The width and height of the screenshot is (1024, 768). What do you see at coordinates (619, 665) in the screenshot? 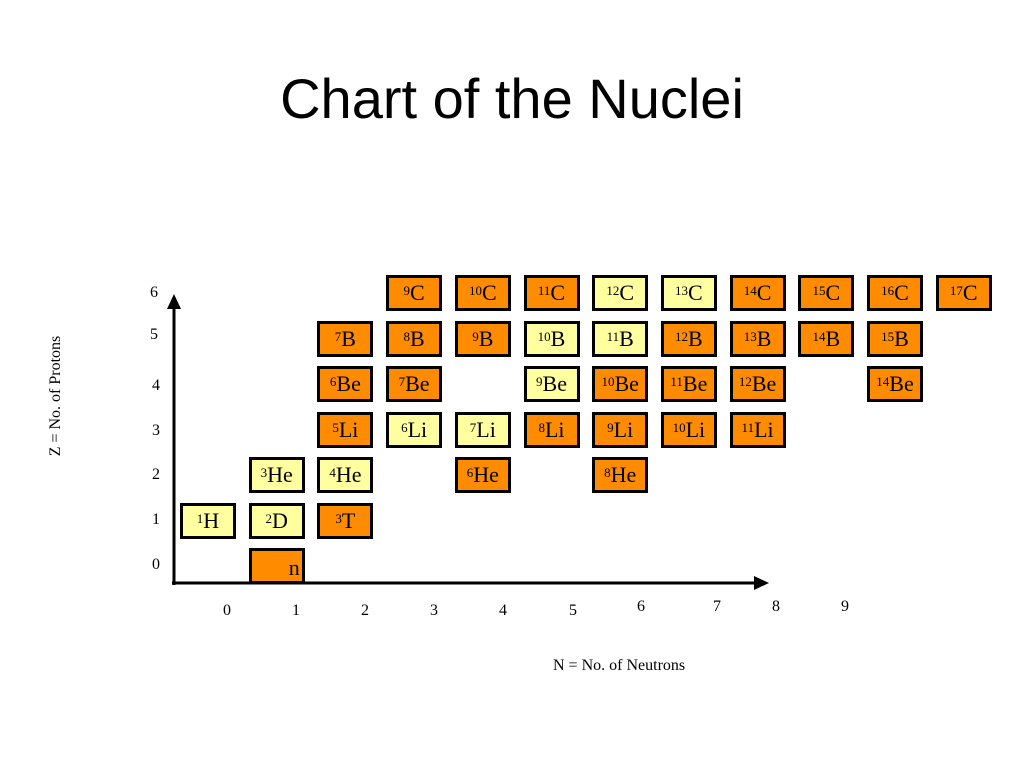
I see `x-axis-label: N = No. of Neutrons` at bounding box center [619, 665].